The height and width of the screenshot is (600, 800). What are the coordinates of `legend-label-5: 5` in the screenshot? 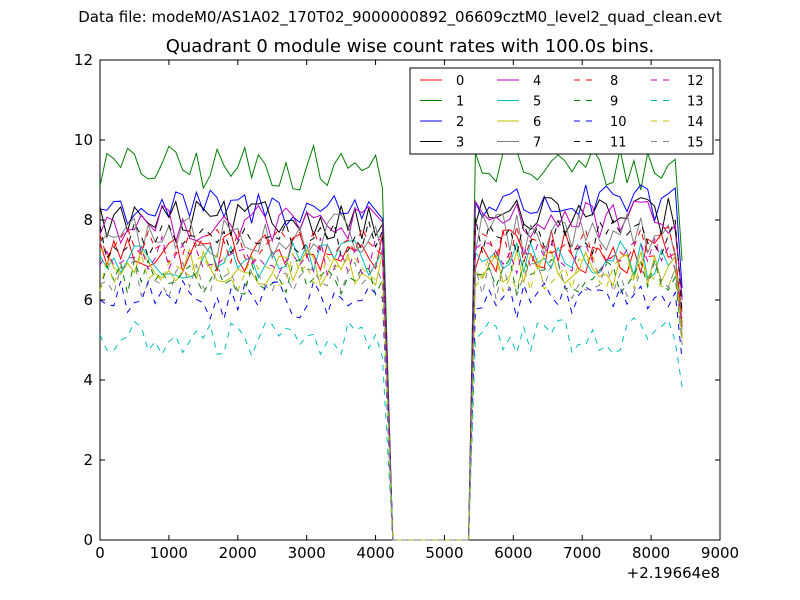 It's located at (537, 102).